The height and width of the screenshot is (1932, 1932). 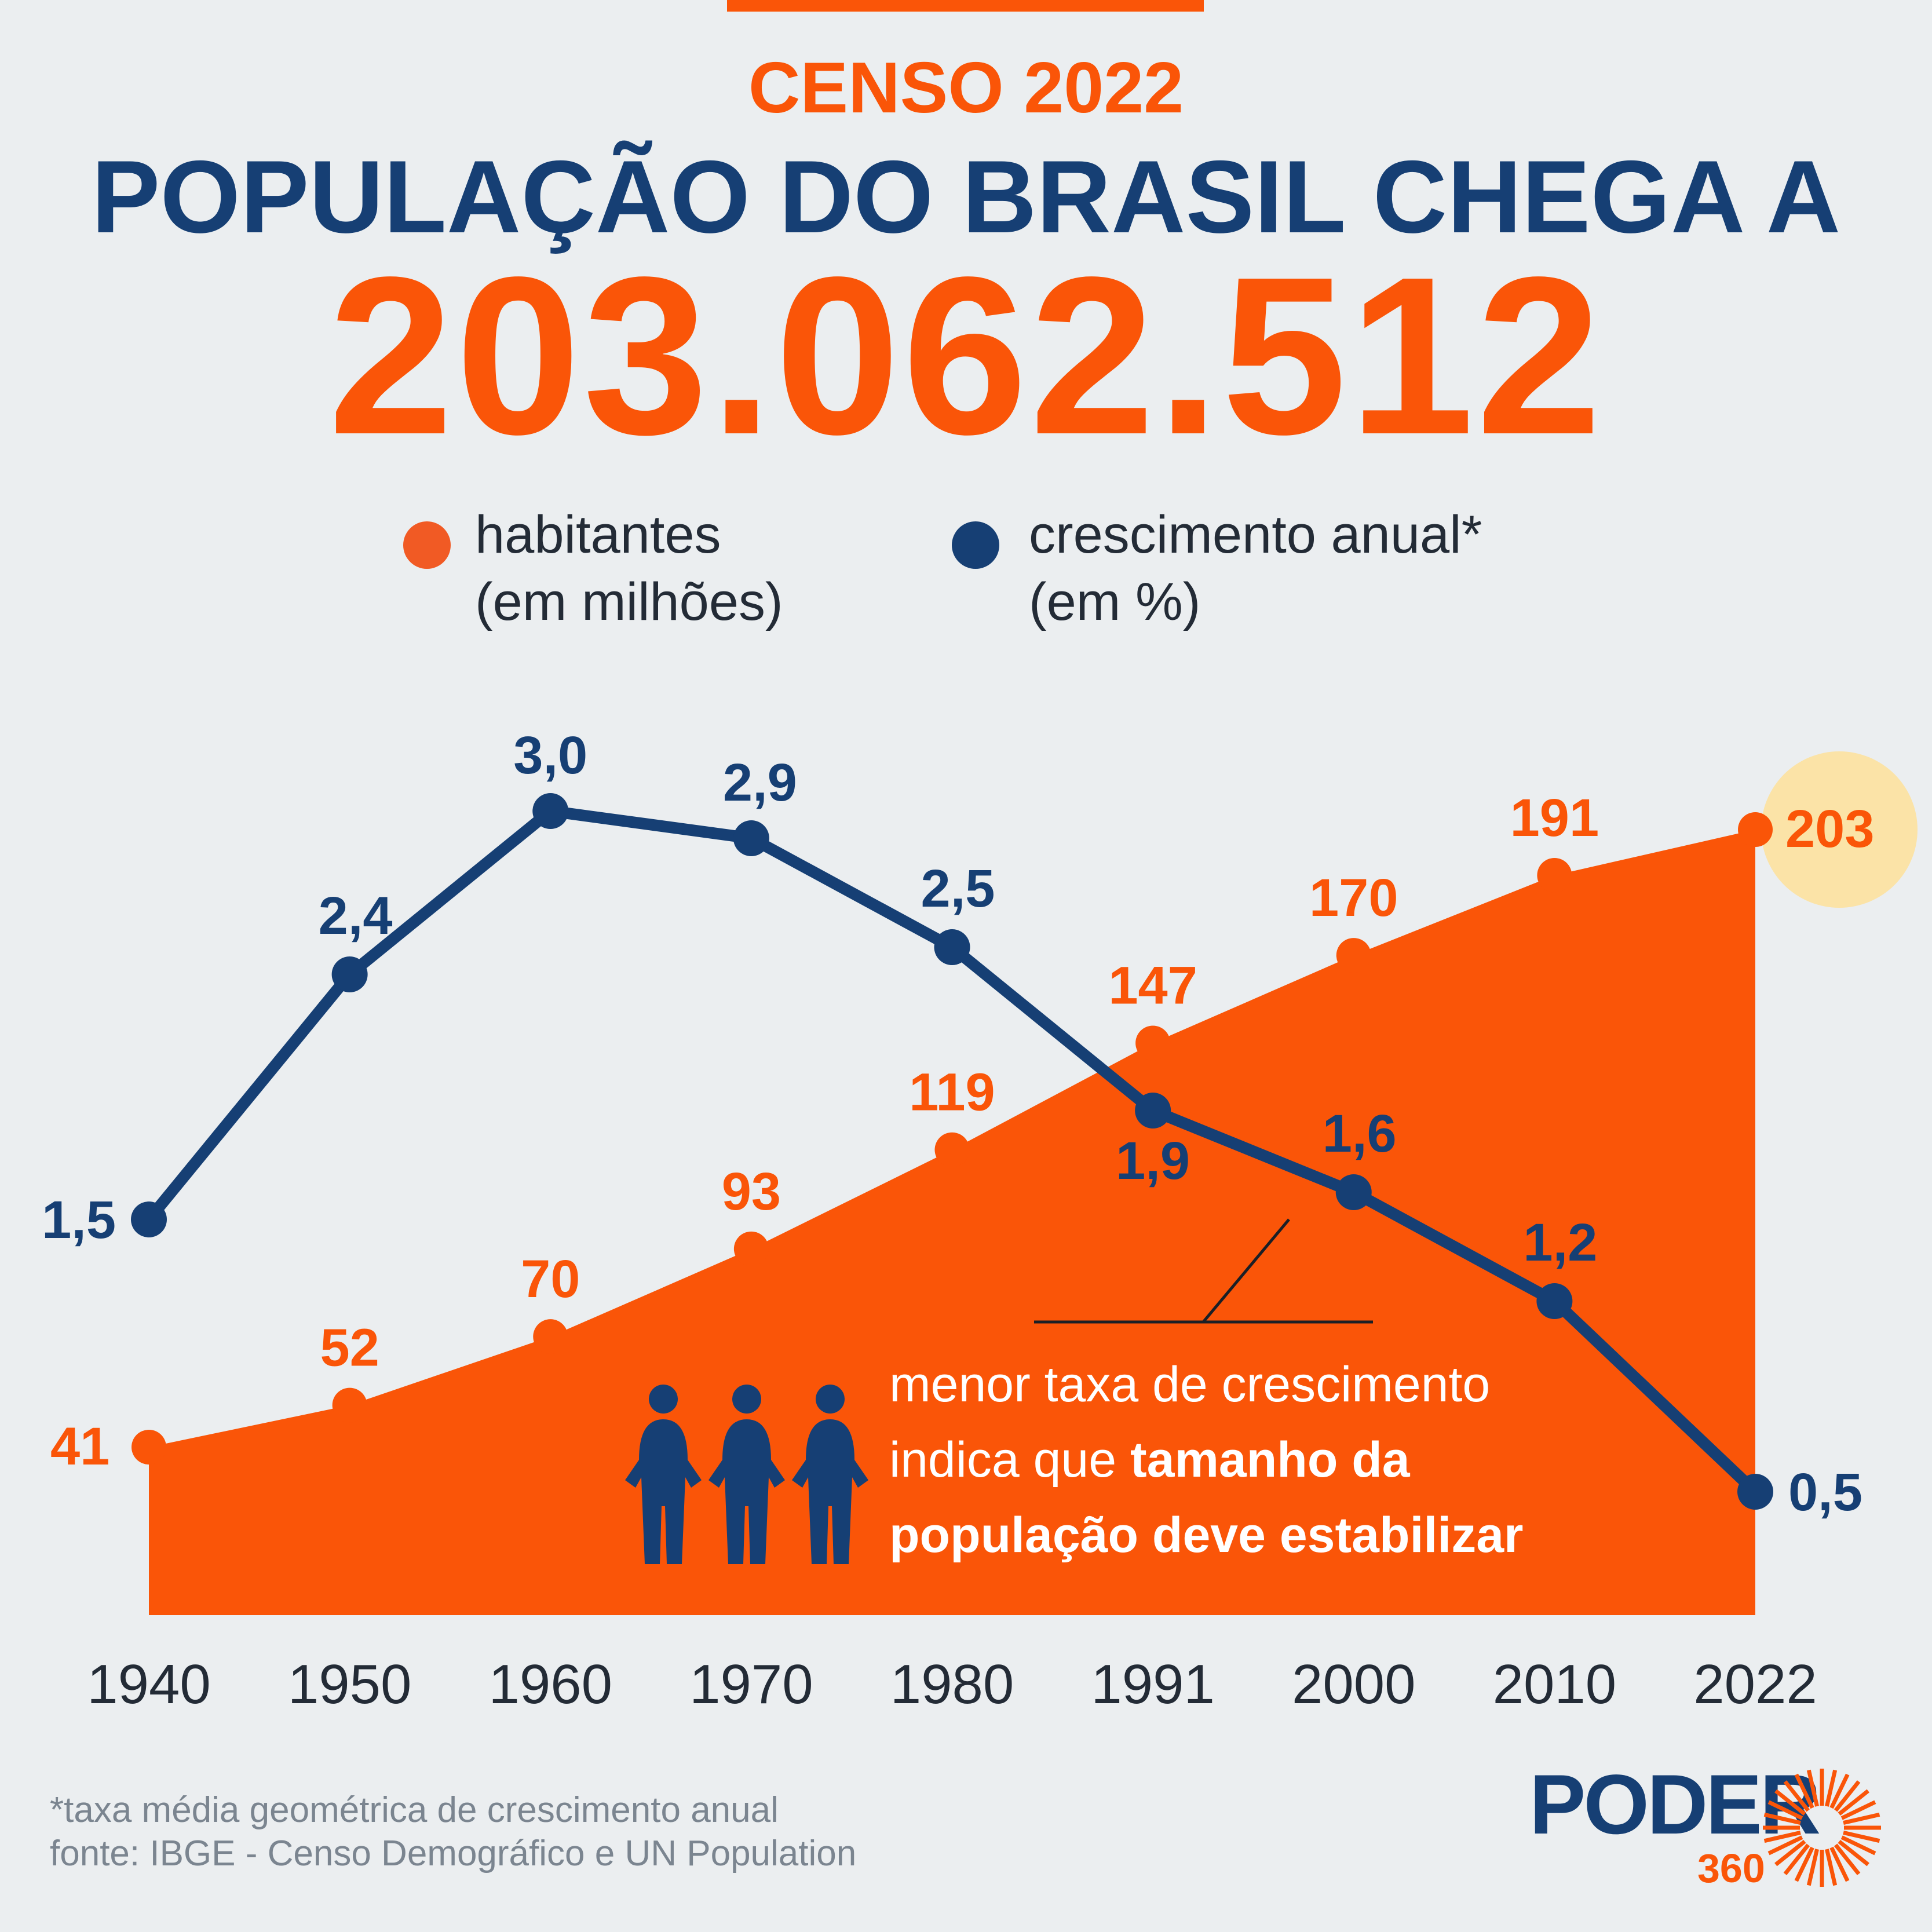 I want to click on population-label: 70, so click(x=551, y=1279).